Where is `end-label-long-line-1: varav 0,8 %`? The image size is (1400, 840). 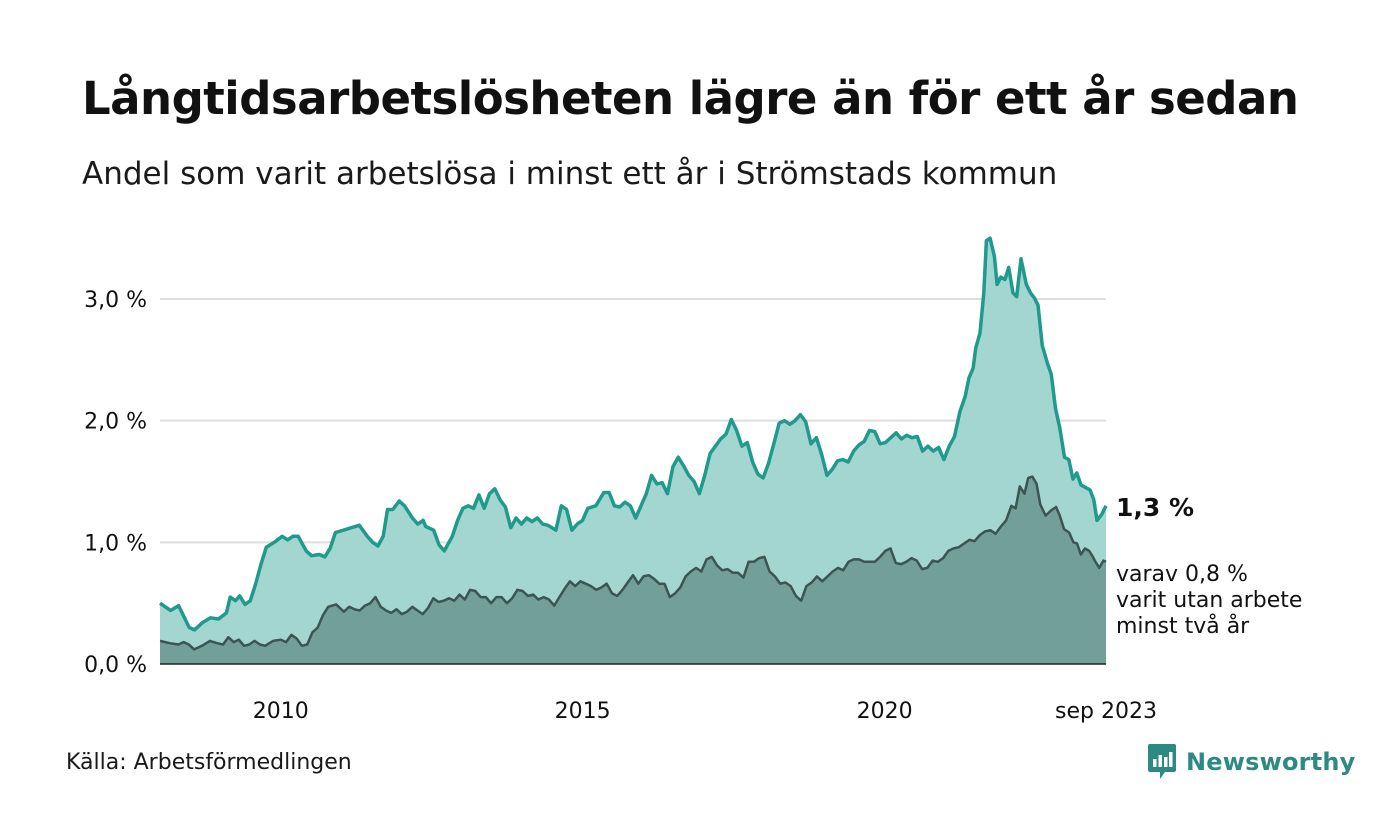
end-label-long-line-1: varav 0,8 % is located at coordinates (1182, 574).